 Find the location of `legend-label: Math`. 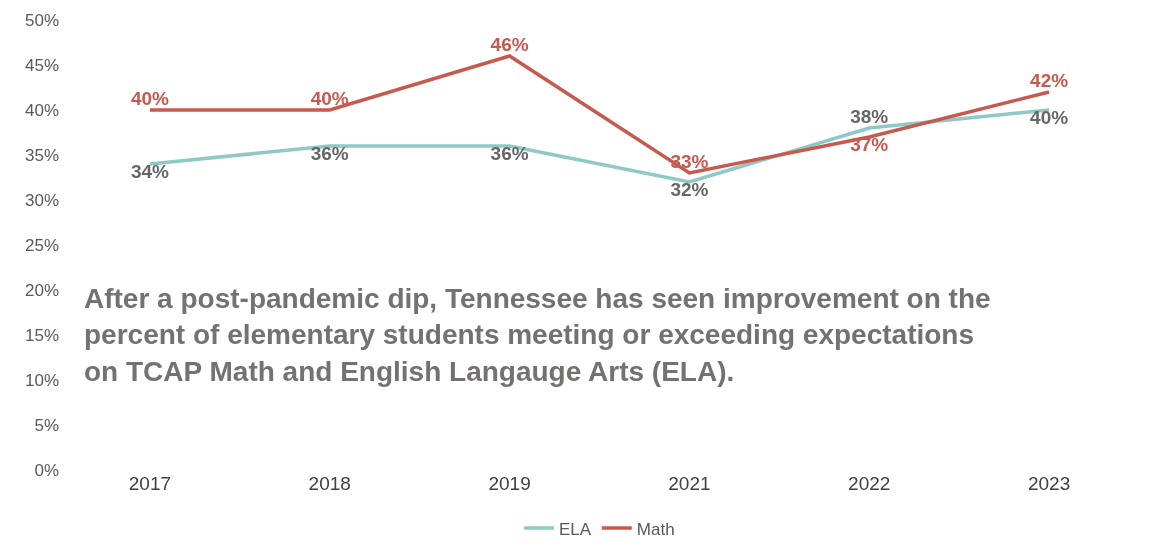

legend-label: Math is located at coordinates (655, 529).